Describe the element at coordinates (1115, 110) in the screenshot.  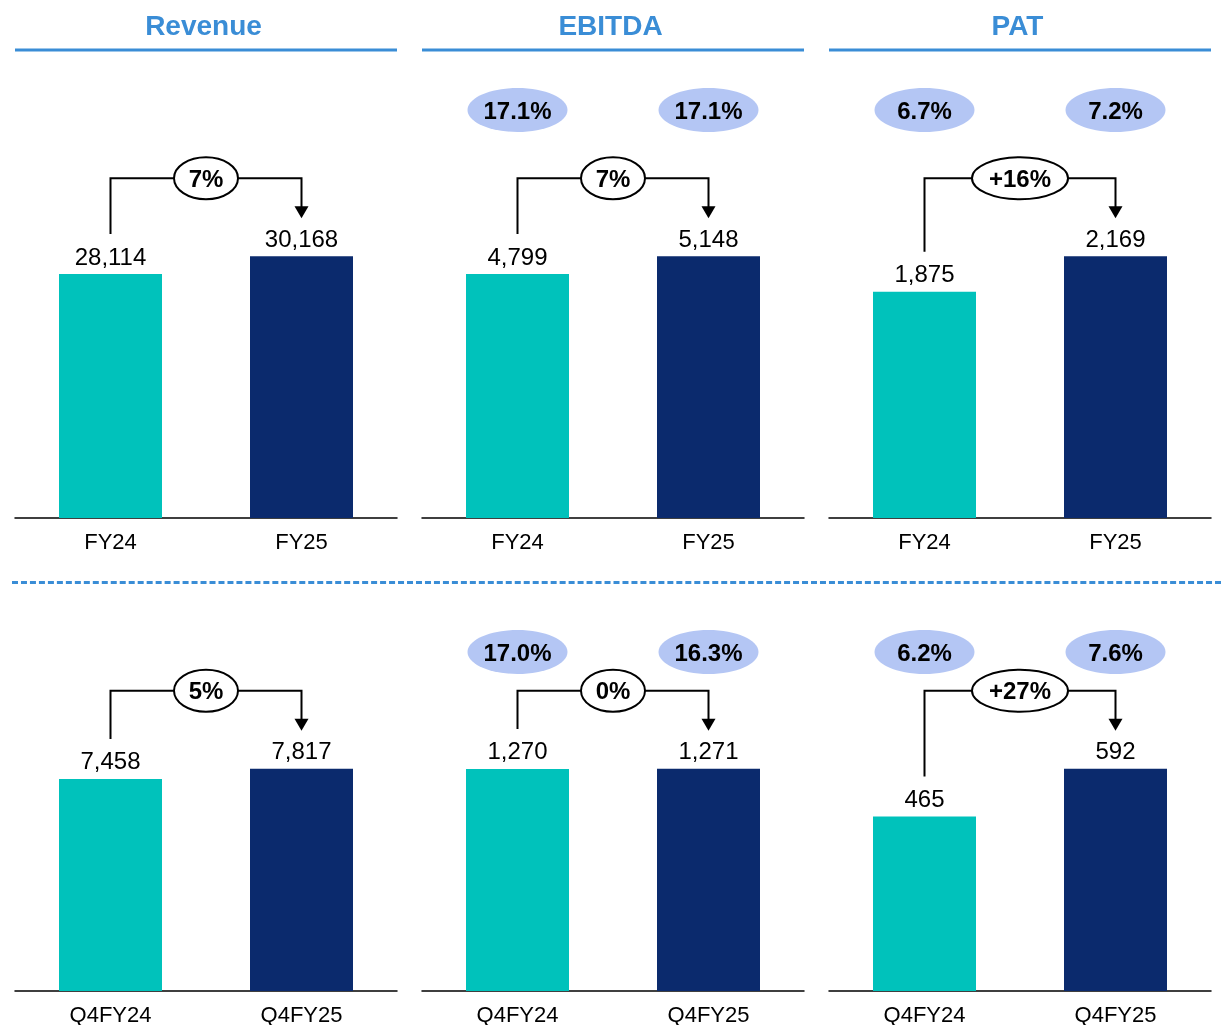
I see `text: 7.2%` at that location.